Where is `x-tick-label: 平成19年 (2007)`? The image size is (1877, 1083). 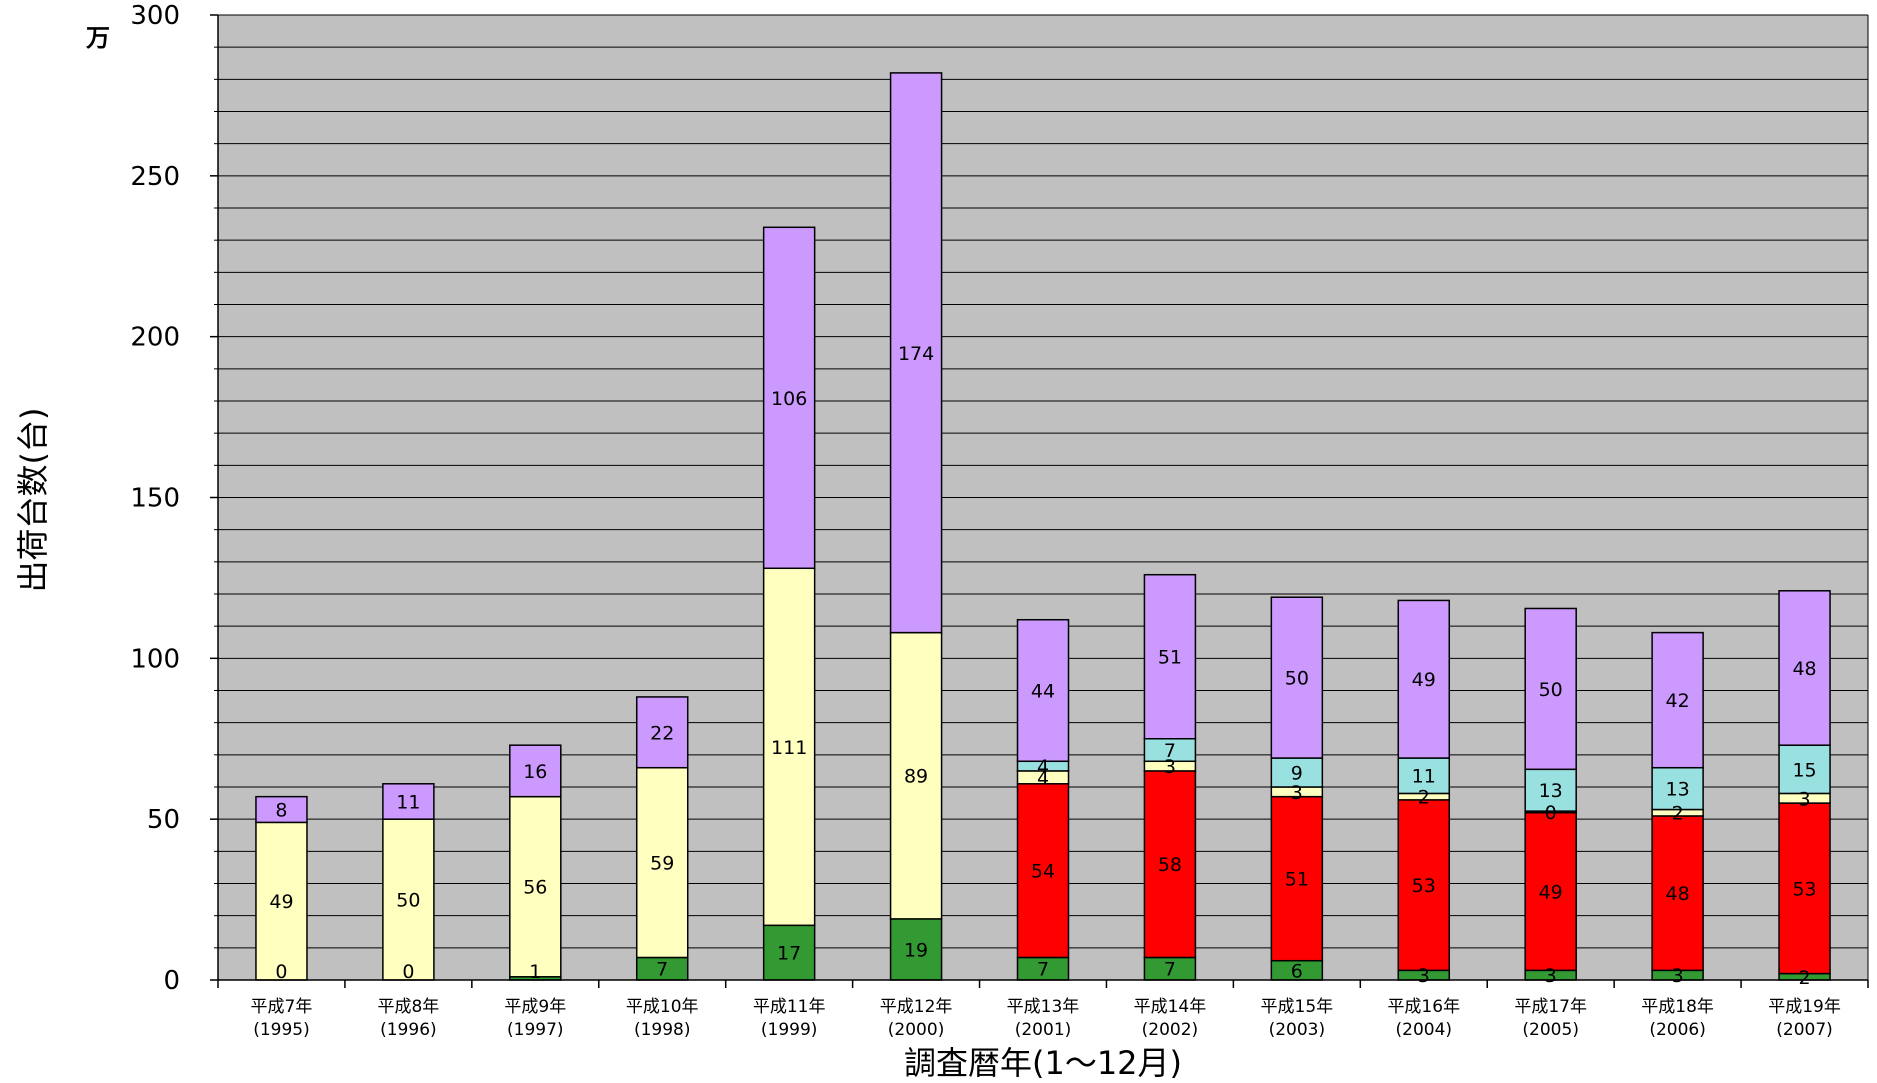 x-tick-label: 平成19年 (2007) is located at coordinates (1804, 1018).